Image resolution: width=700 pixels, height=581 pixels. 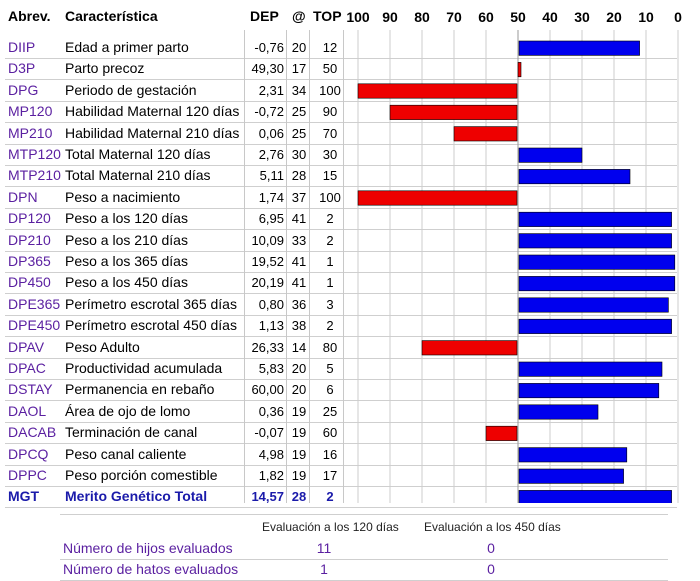 I want to click on trait-abbreviation: DPPC, so click(x=27, y=475).